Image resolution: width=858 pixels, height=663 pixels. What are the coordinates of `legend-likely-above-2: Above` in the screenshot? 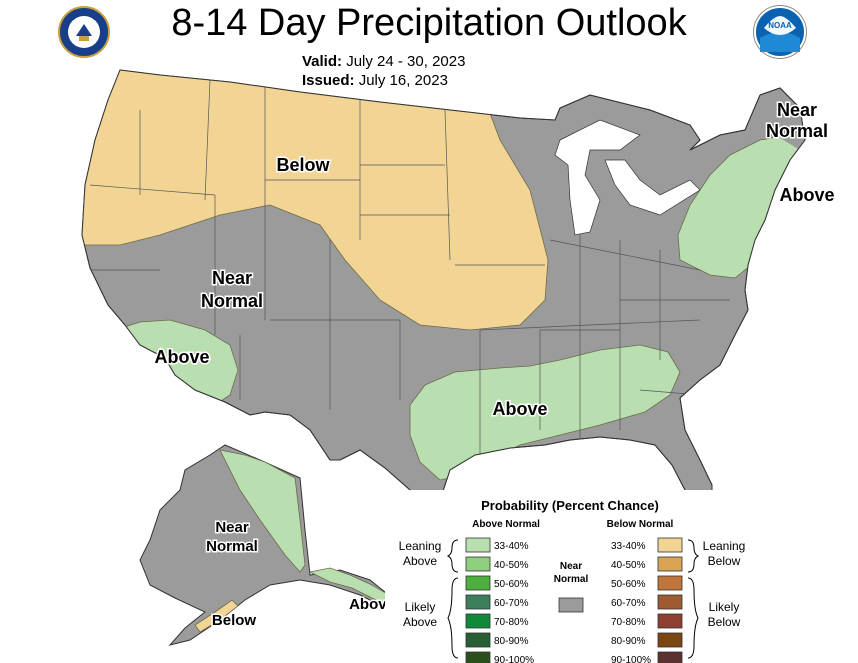 It's located at (420, 622).